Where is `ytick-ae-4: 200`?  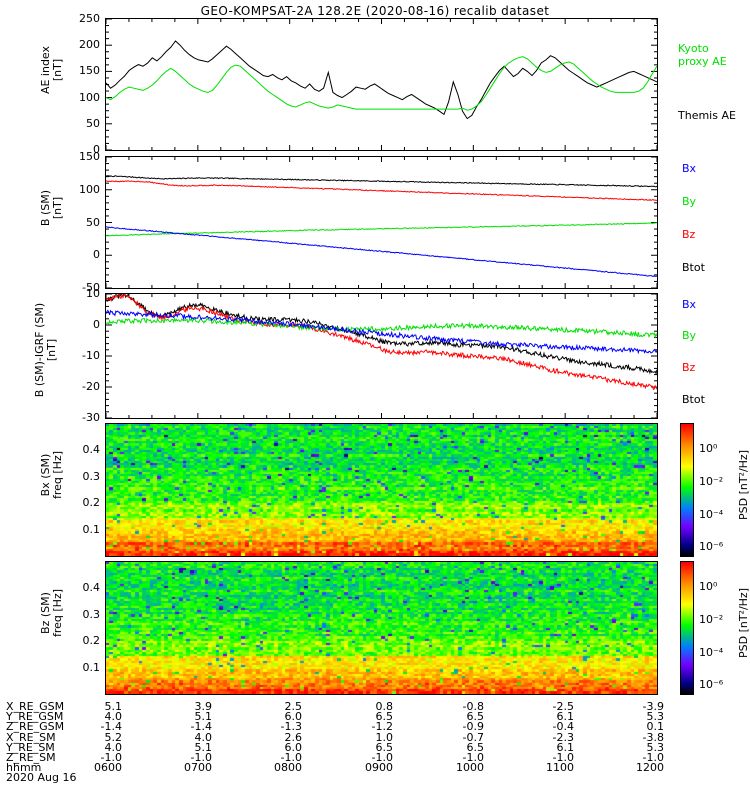 ytick-ae-4: 200 is located at coordinates (89, 45).